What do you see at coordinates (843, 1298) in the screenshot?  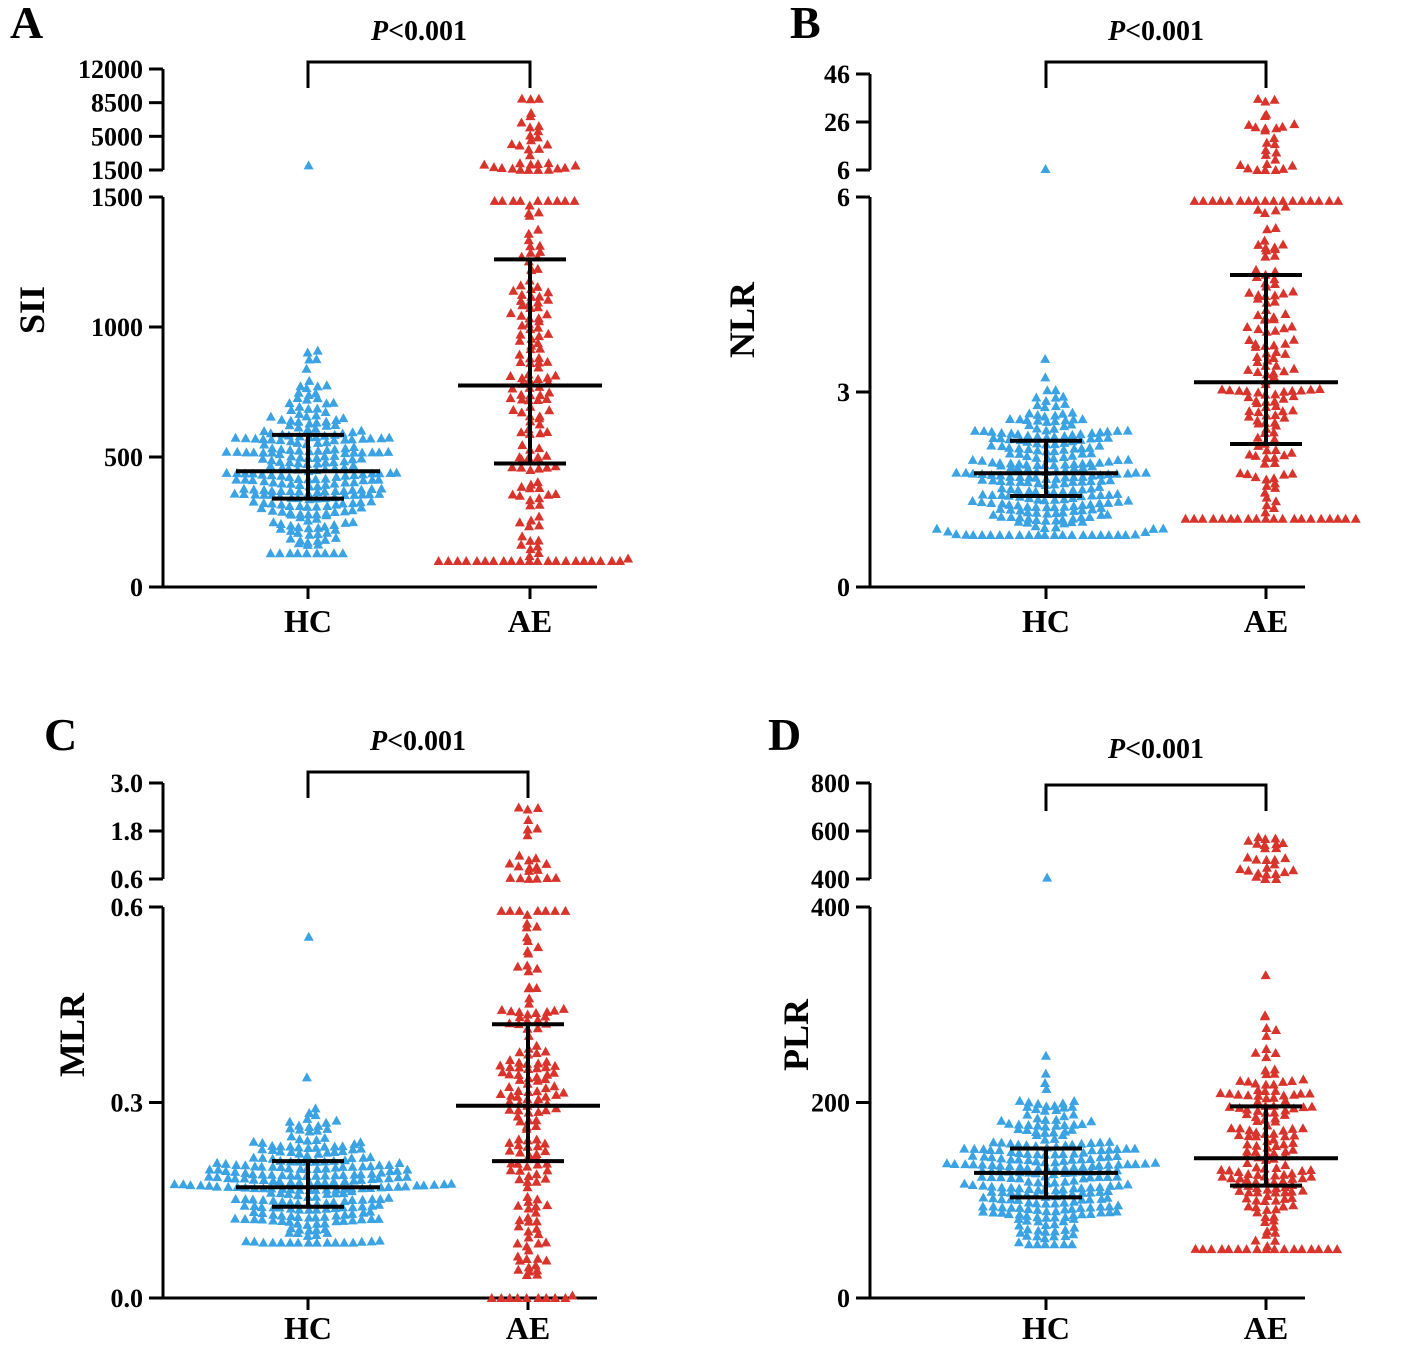 I see `y-tick-label: 0` at bounding box center [843, 1298].